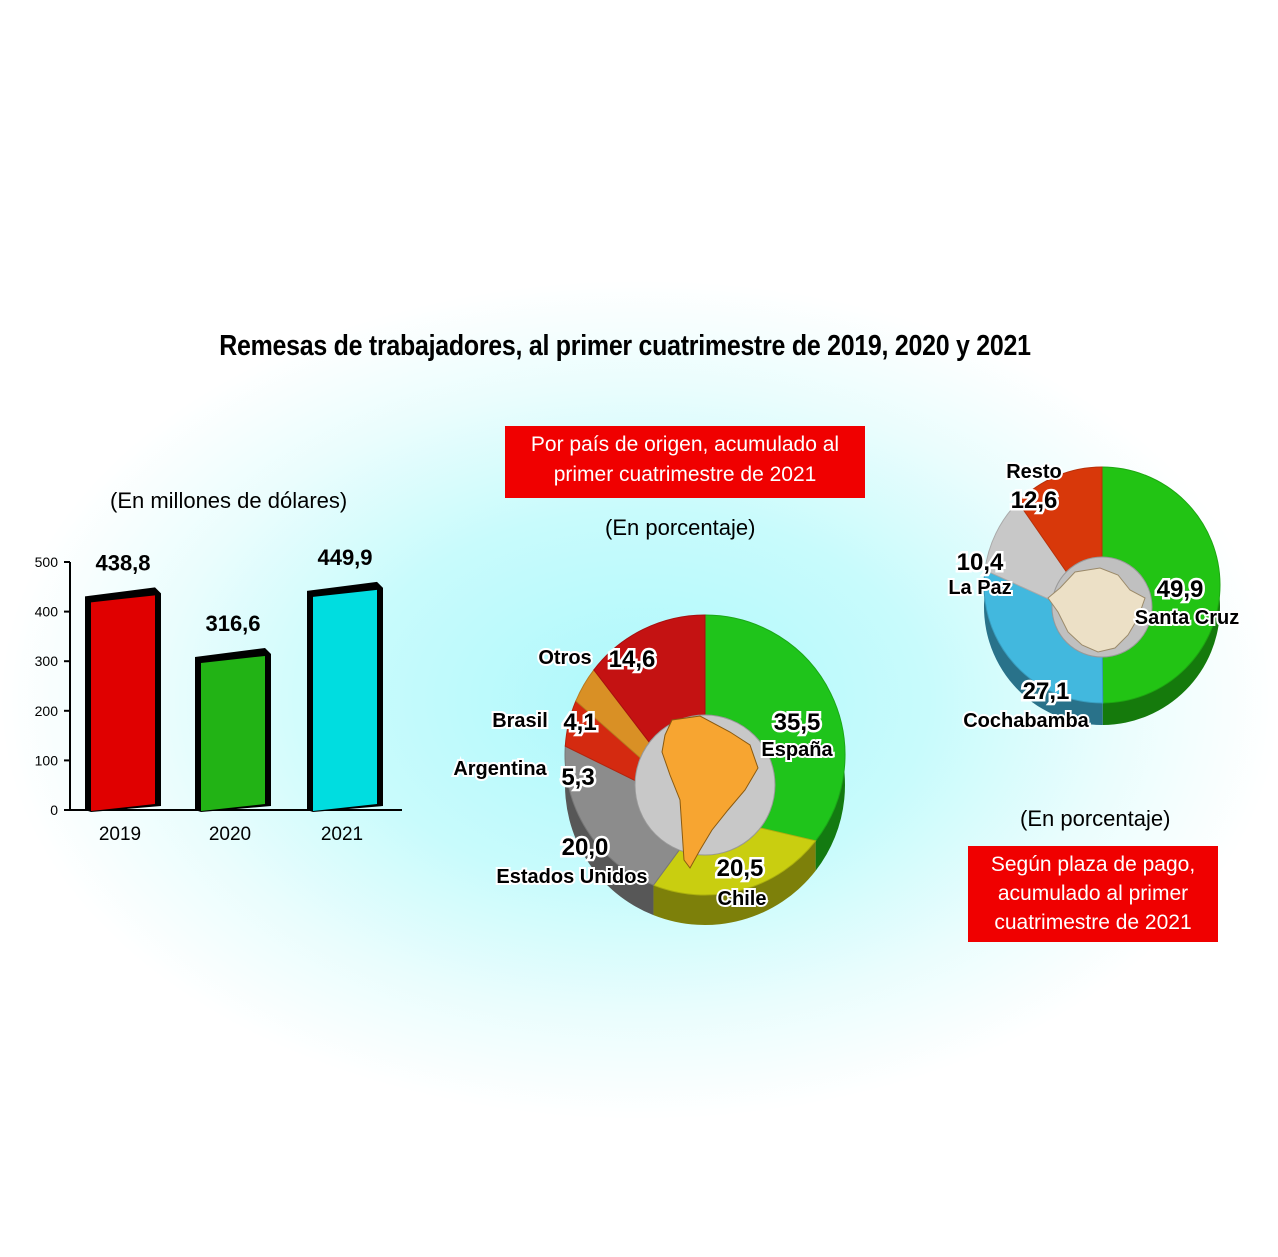  What do you see at coordinates (232, 623) in the screenshot?
I see `bar-value-label: 316,6` at bounding box center [232, 623].